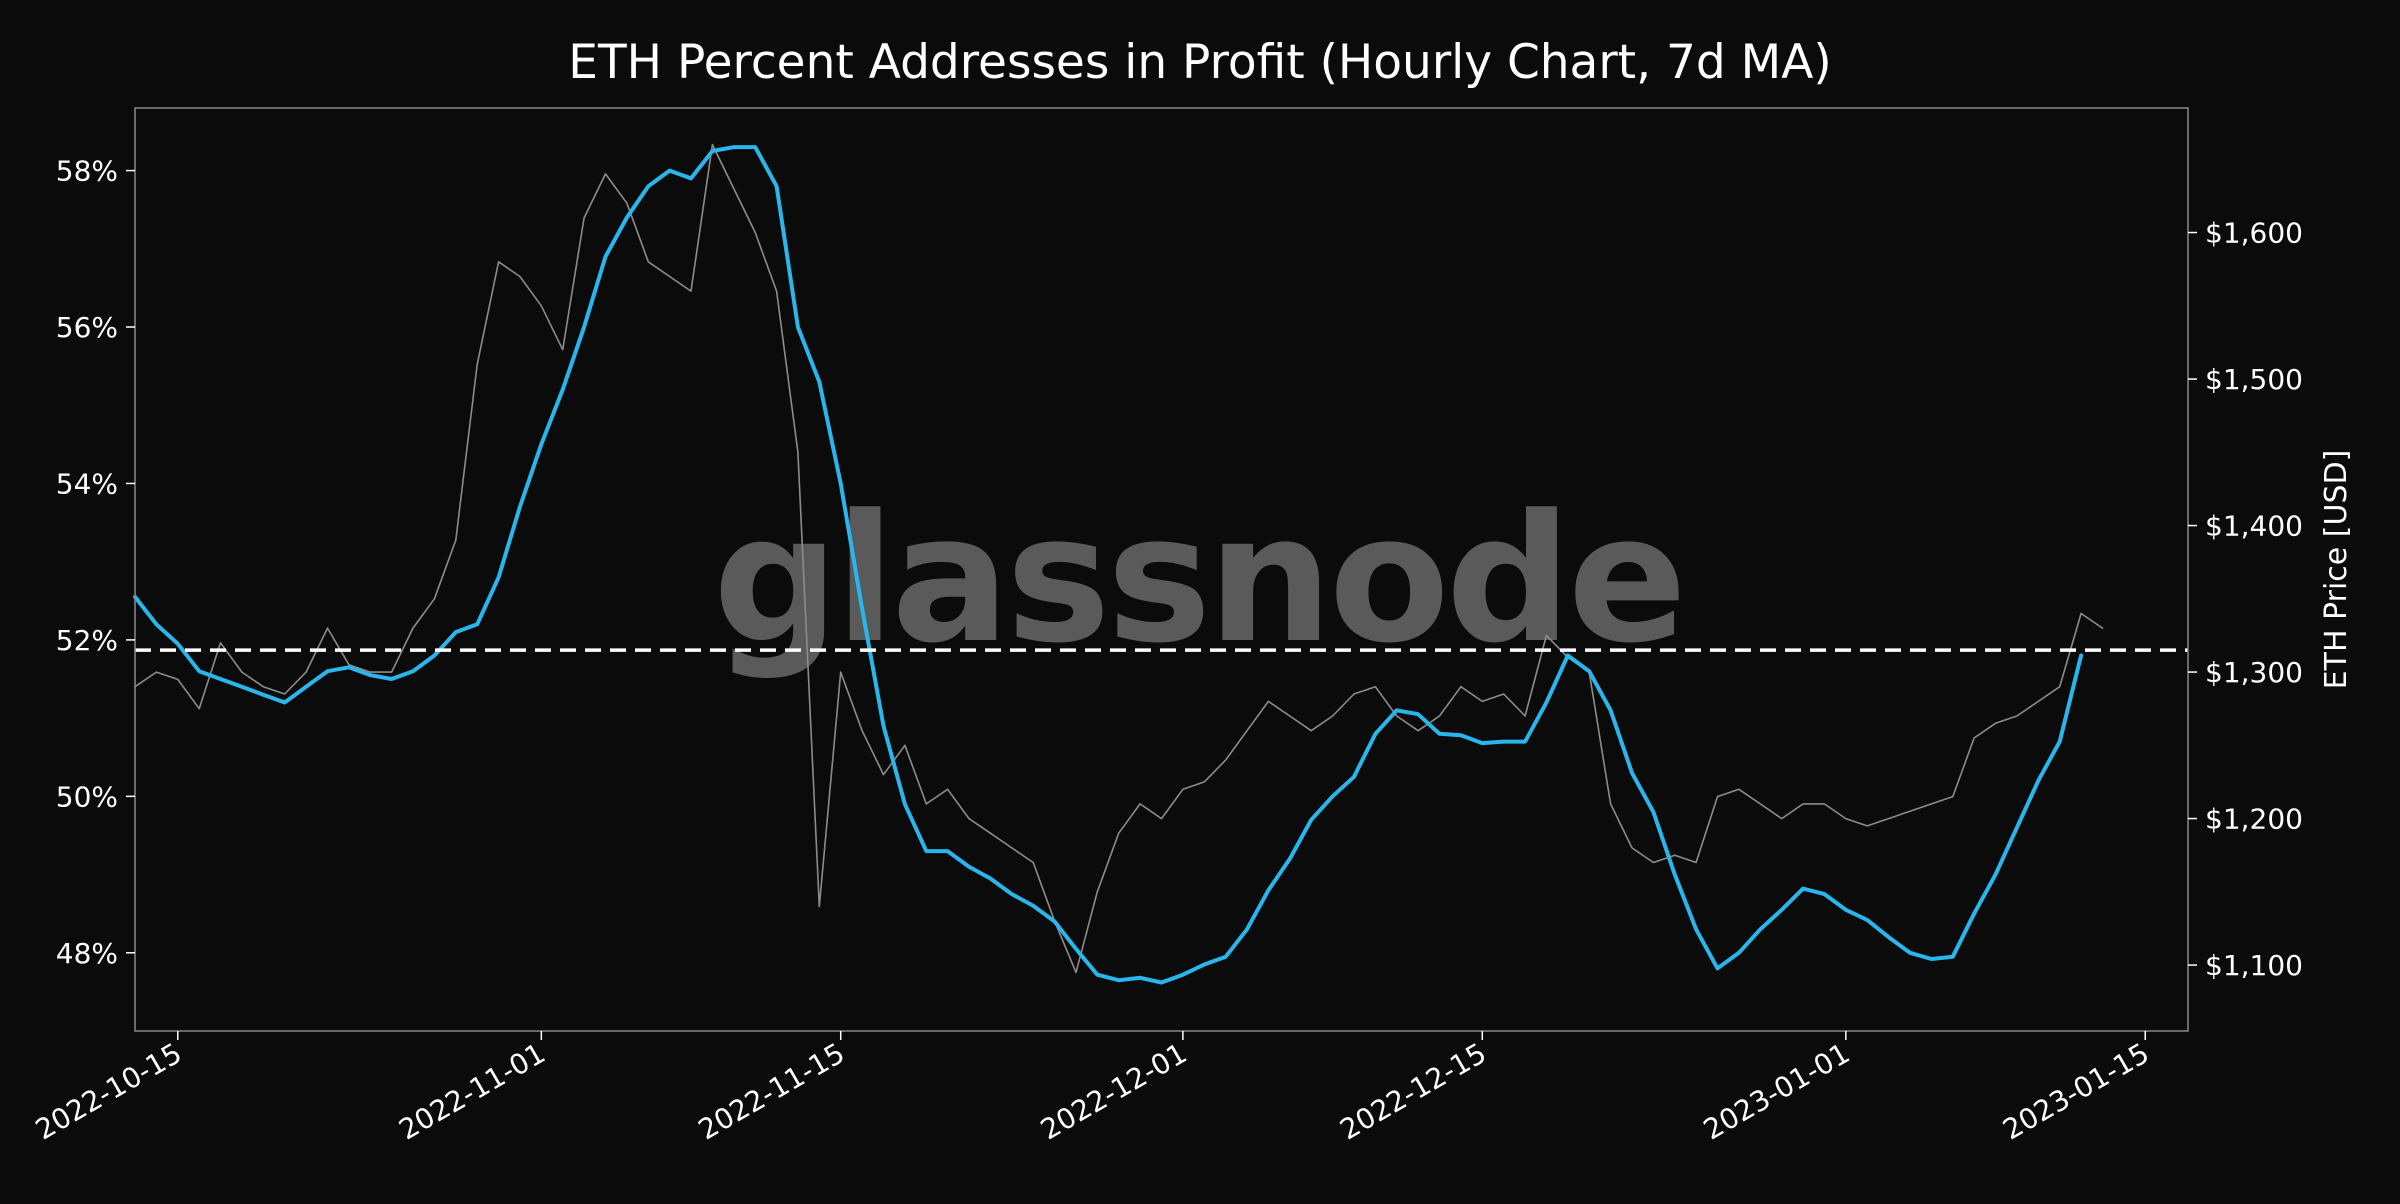  I want to click on watermark: glassnode, so click(1200, 579).